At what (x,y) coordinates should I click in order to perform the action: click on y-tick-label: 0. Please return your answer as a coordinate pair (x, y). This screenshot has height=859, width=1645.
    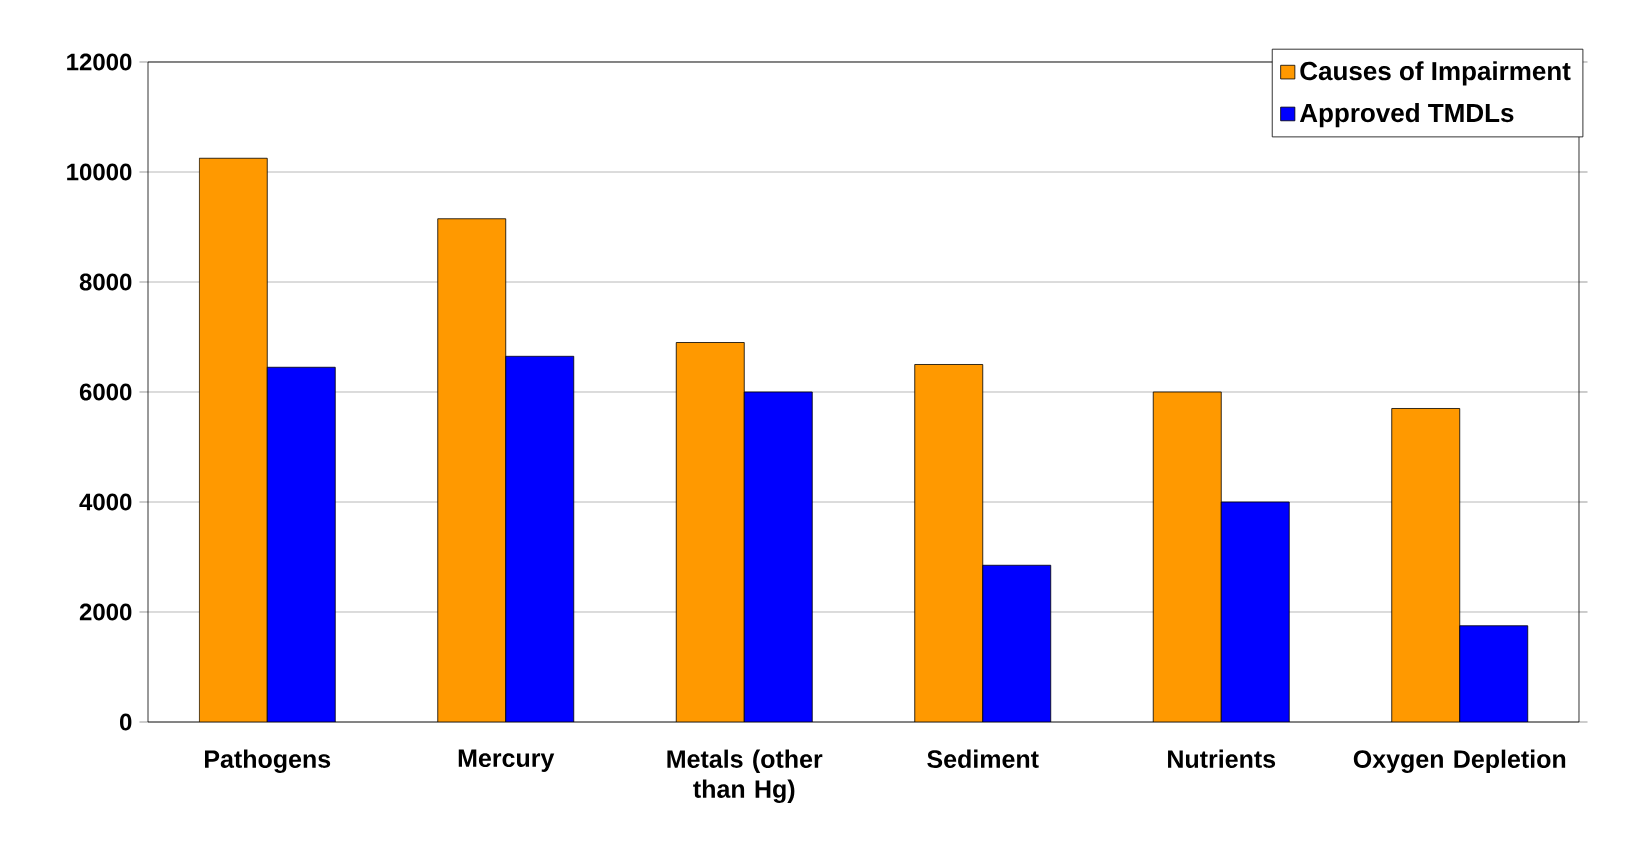
    Looking at the image, I should click on (126, 722).